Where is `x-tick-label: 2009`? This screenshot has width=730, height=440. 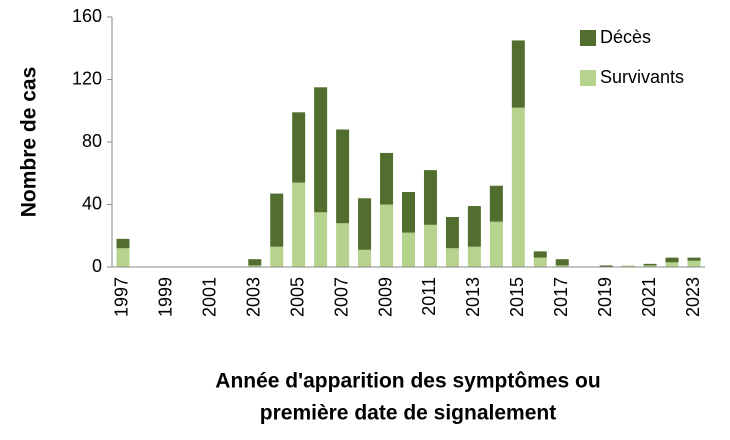
x-tick-label: 2009 is located at coordinates (385, 297).